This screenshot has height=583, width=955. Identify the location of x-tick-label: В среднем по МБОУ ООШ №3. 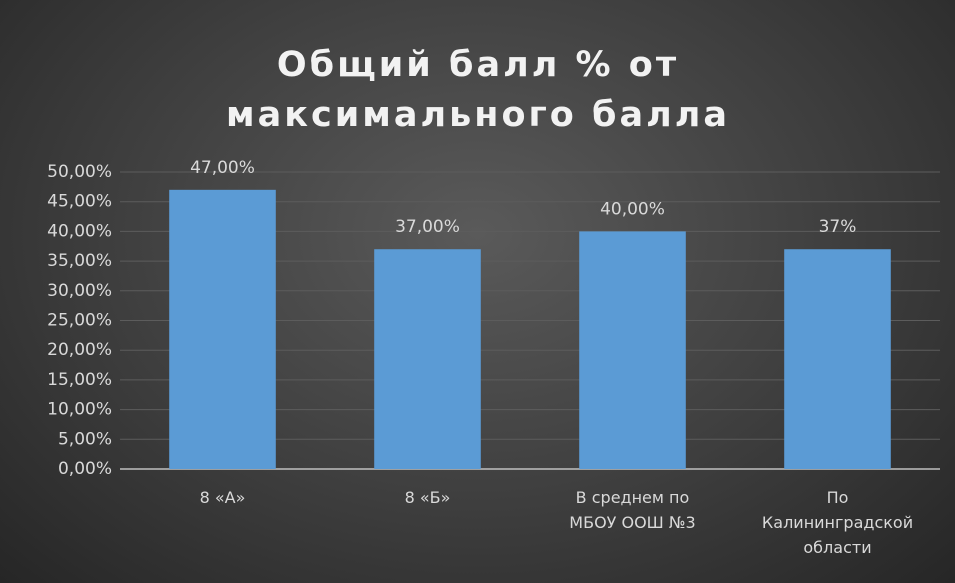
(632, 510).